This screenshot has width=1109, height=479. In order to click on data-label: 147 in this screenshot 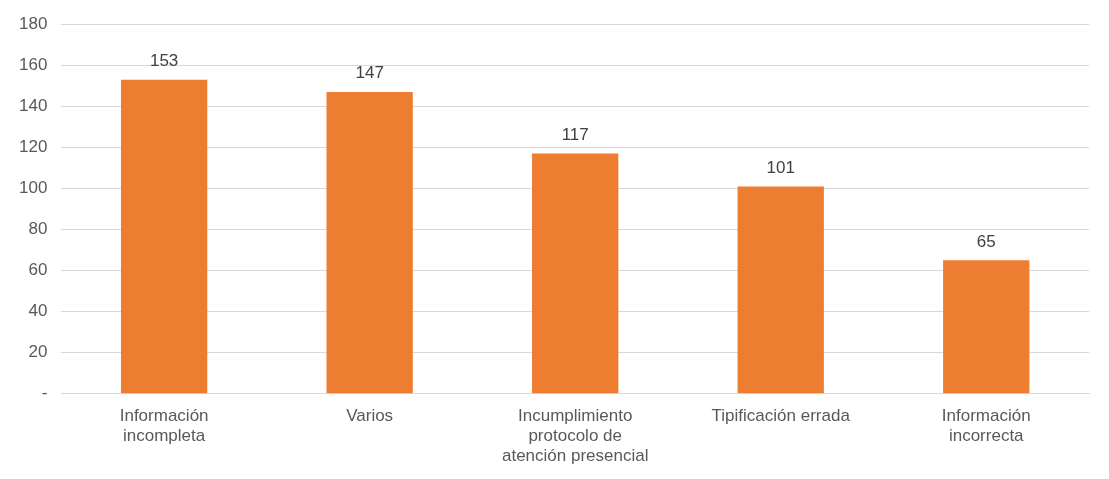, I will do `click(369, 73)`.